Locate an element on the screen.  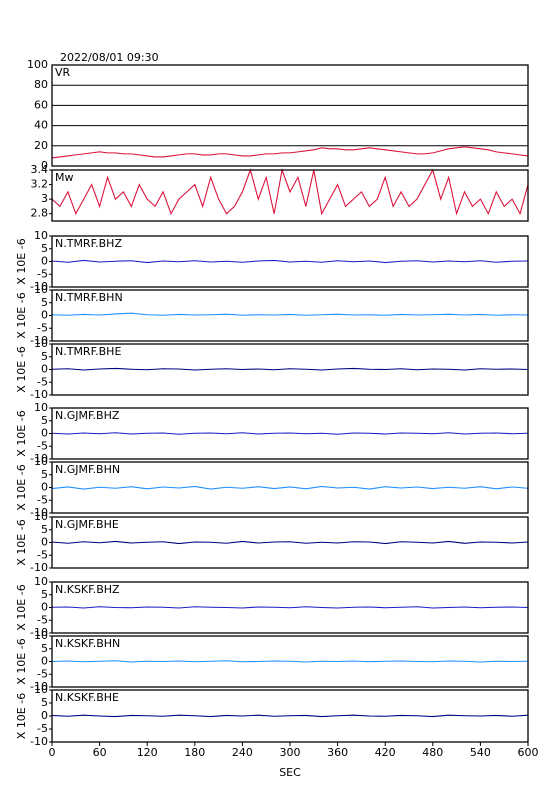
x-tick-label: 240 is located at coordinates (242, 752).